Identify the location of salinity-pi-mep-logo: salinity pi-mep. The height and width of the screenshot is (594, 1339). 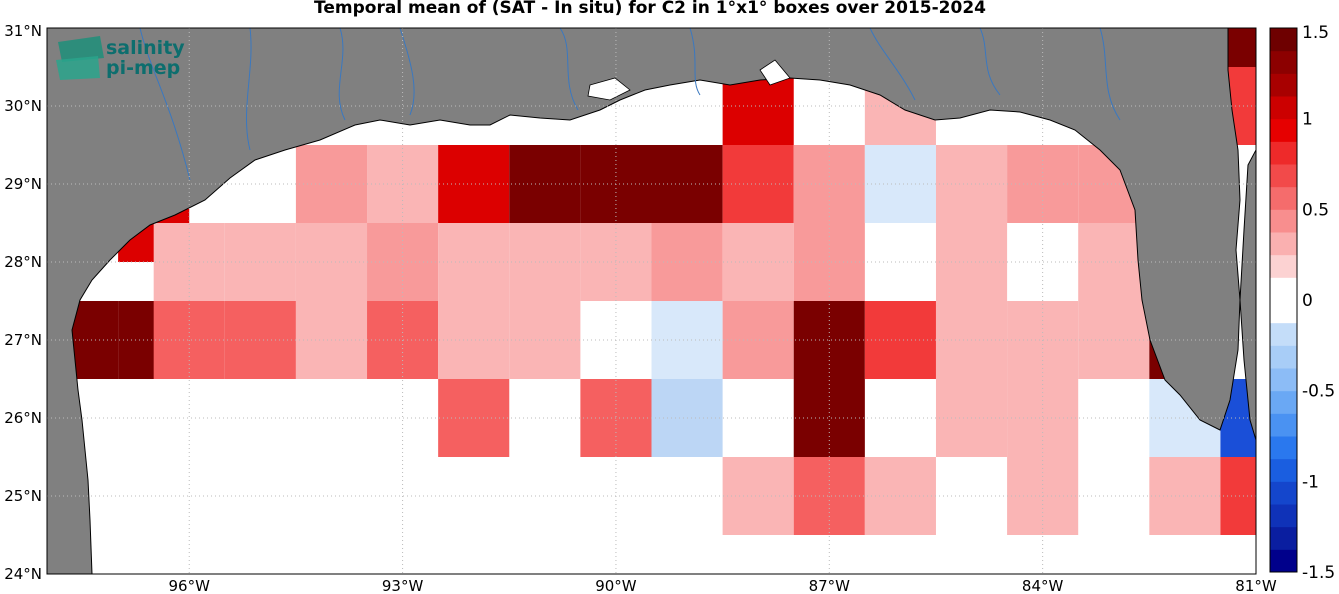
(120, 58).